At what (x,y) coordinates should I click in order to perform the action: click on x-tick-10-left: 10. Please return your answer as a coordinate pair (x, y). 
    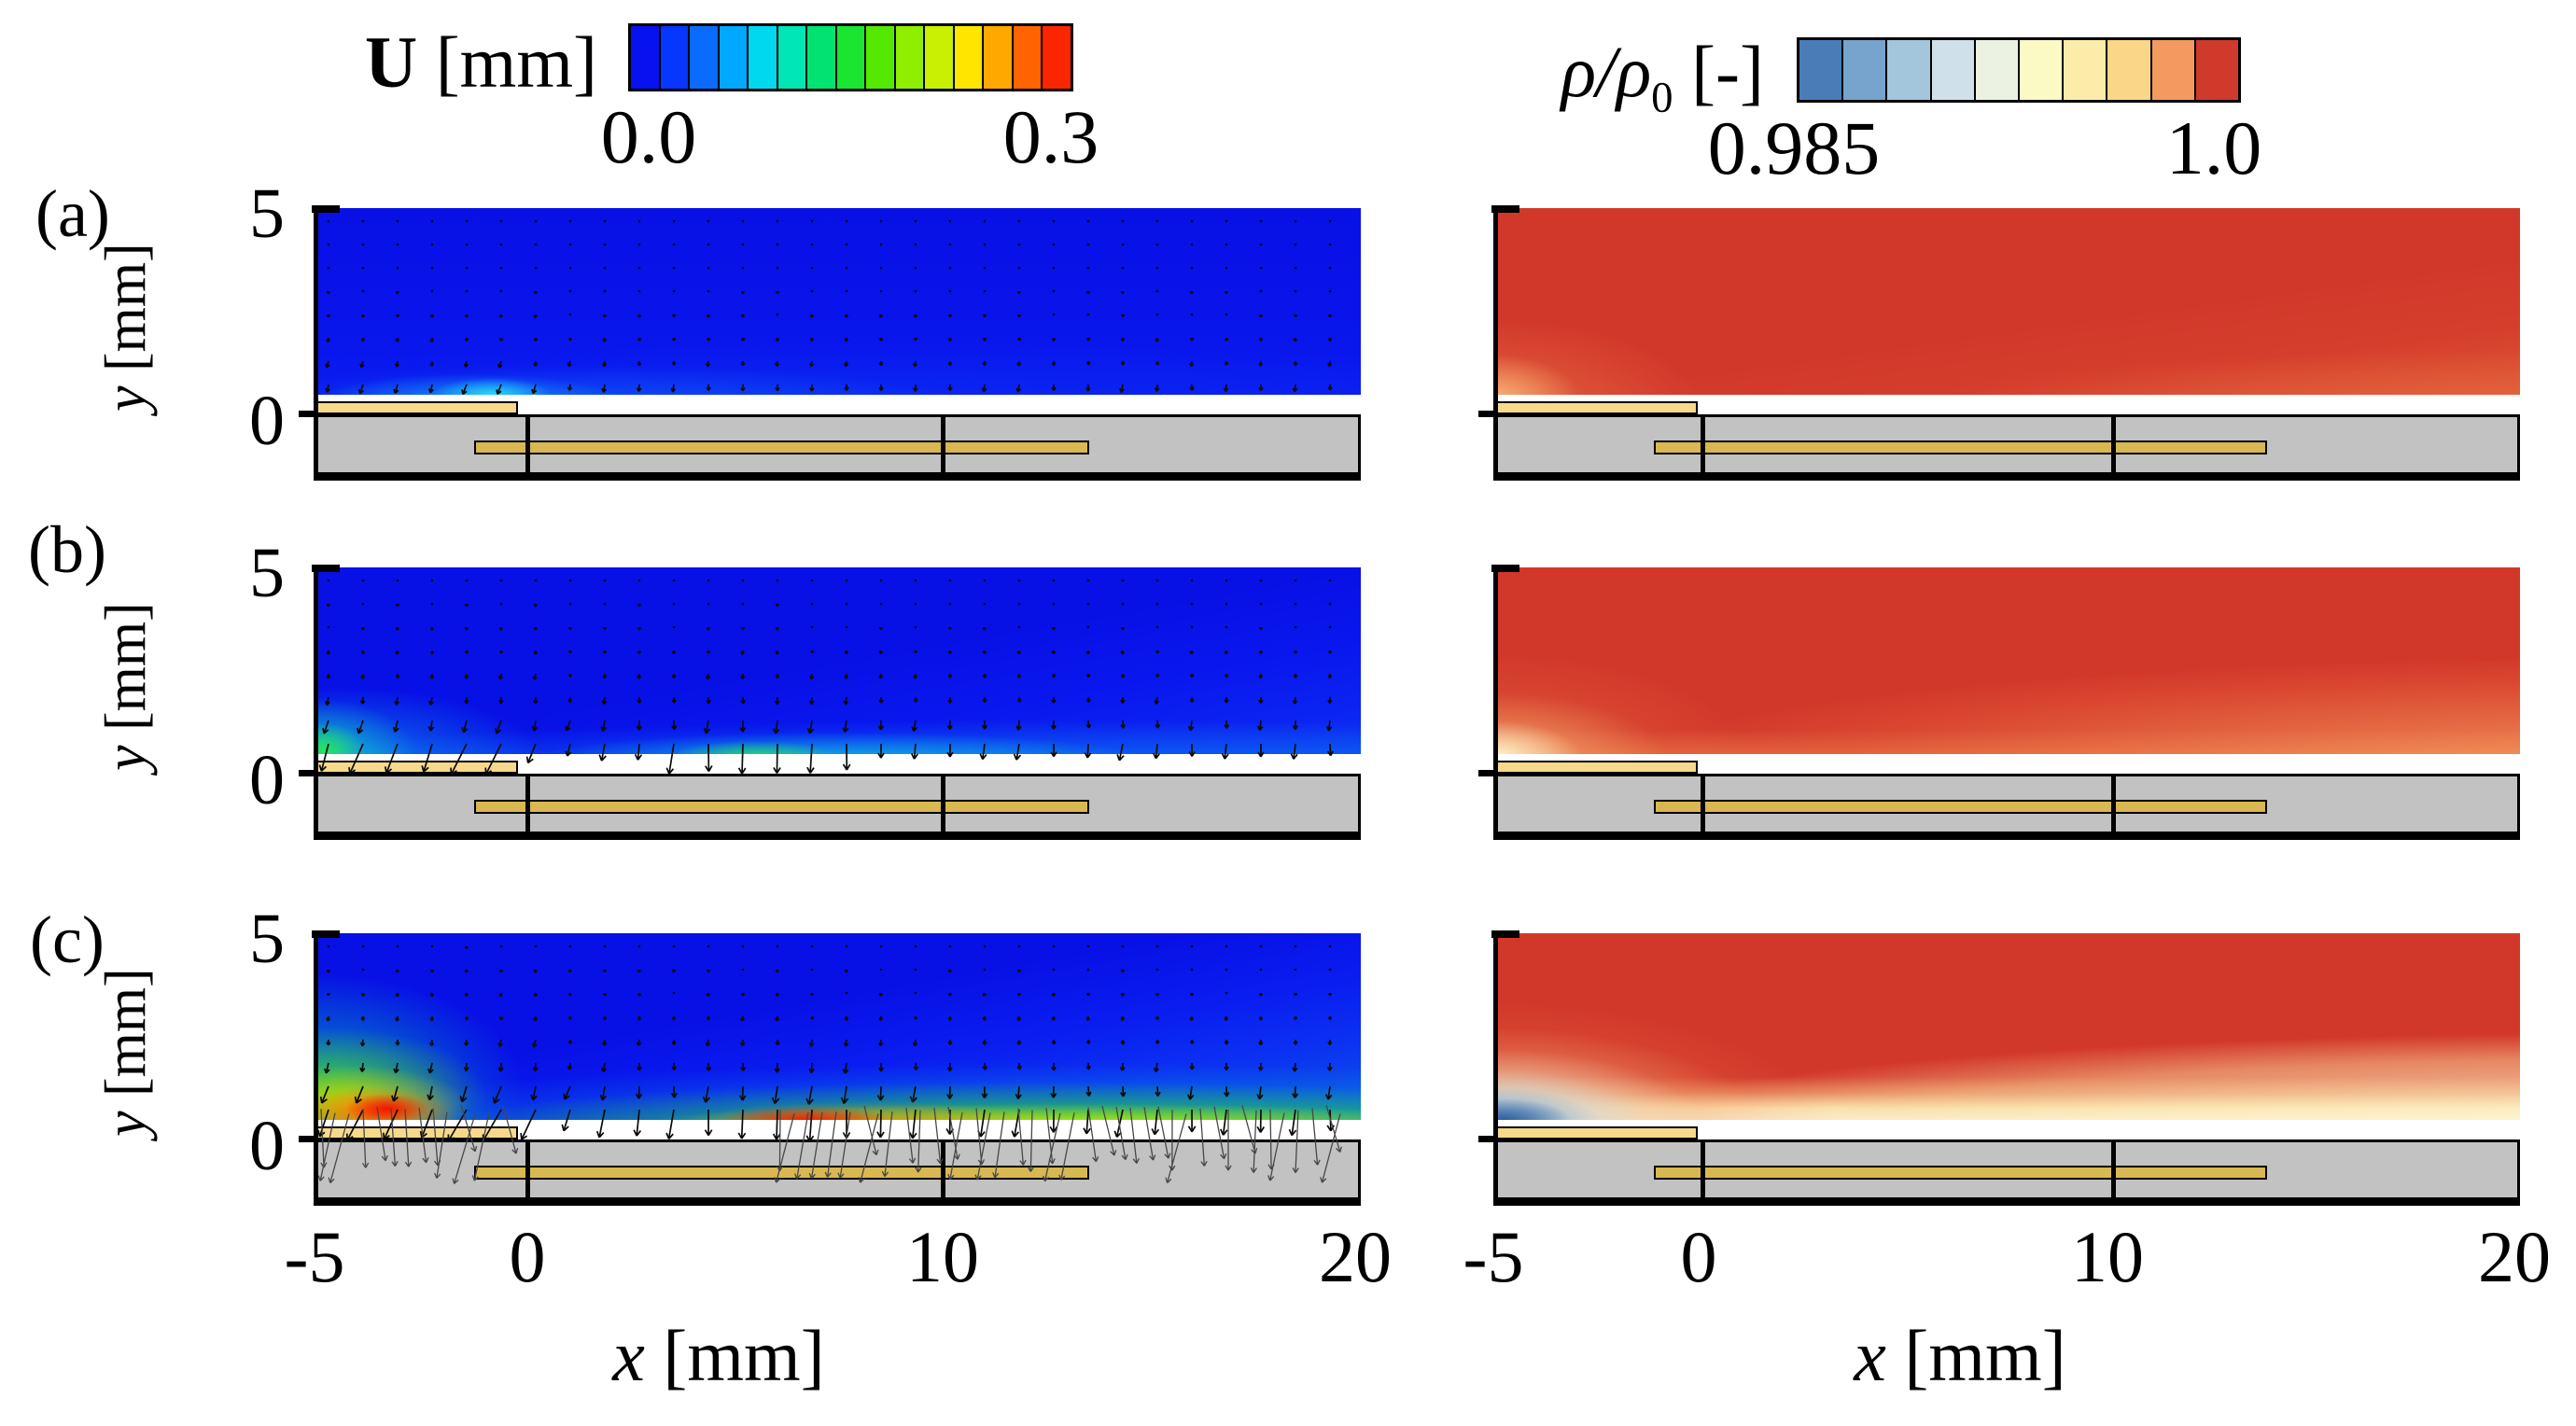
    Looking at the image, I should click on (942, 1257).